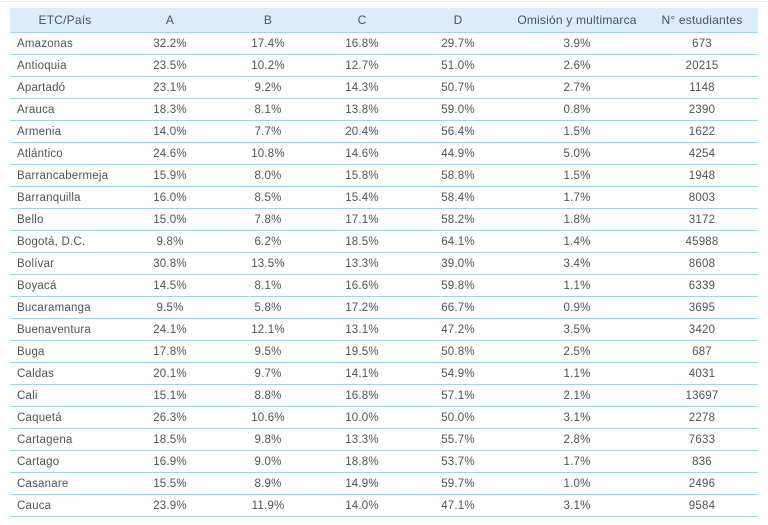  I want to click on table-row: Cartago 16.9% 9.0% 18.8% 53.7% 1.7% 836, so click(384, 461).